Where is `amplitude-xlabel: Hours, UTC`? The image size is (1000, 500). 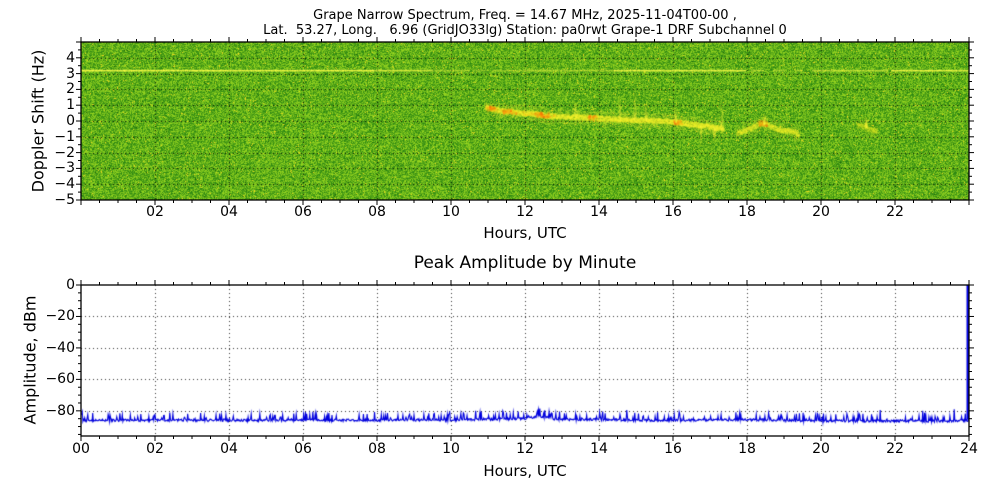
amplitude-xlabel: Hours, UTC is located at coordinates (525, 471).